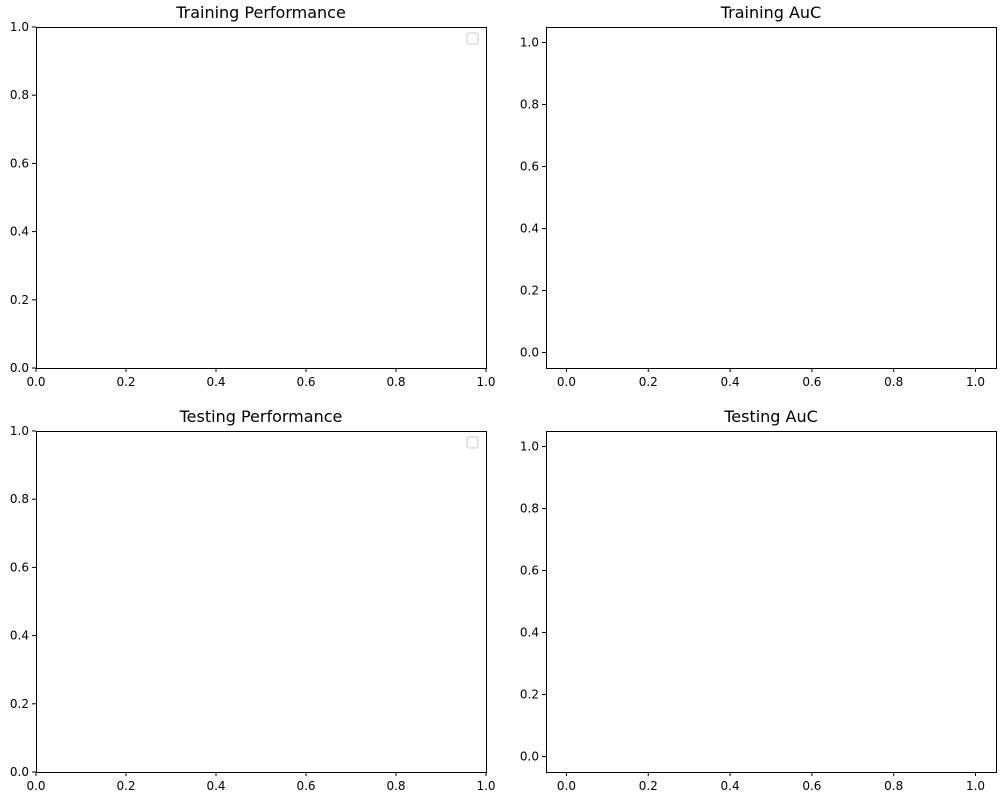  I want to click on training-auc-ytick-label: 0.0, so click(529, 353).